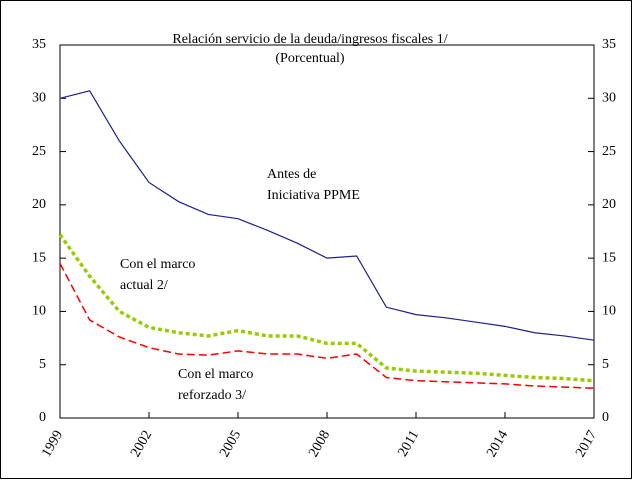 The width and height of the screenshot is (632, 484). I want to click on y2-tick-label: 25, so click(609, 151).